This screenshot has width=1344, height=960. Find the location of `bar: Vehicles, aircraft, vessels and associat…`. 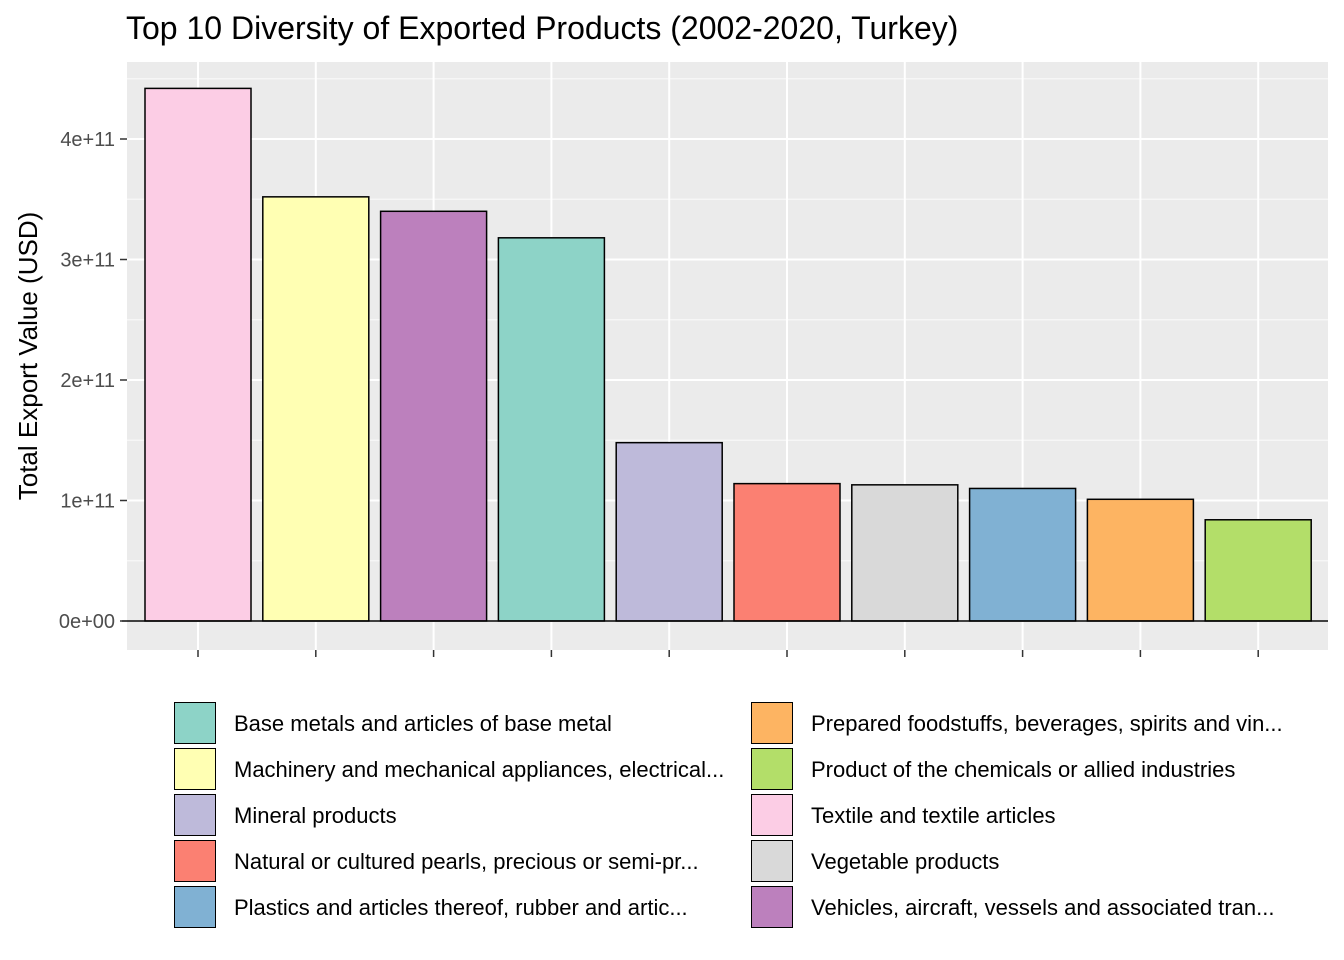

bar: Vehicles, aircraft, vessels and associat… is located at coordinates (433, 416).